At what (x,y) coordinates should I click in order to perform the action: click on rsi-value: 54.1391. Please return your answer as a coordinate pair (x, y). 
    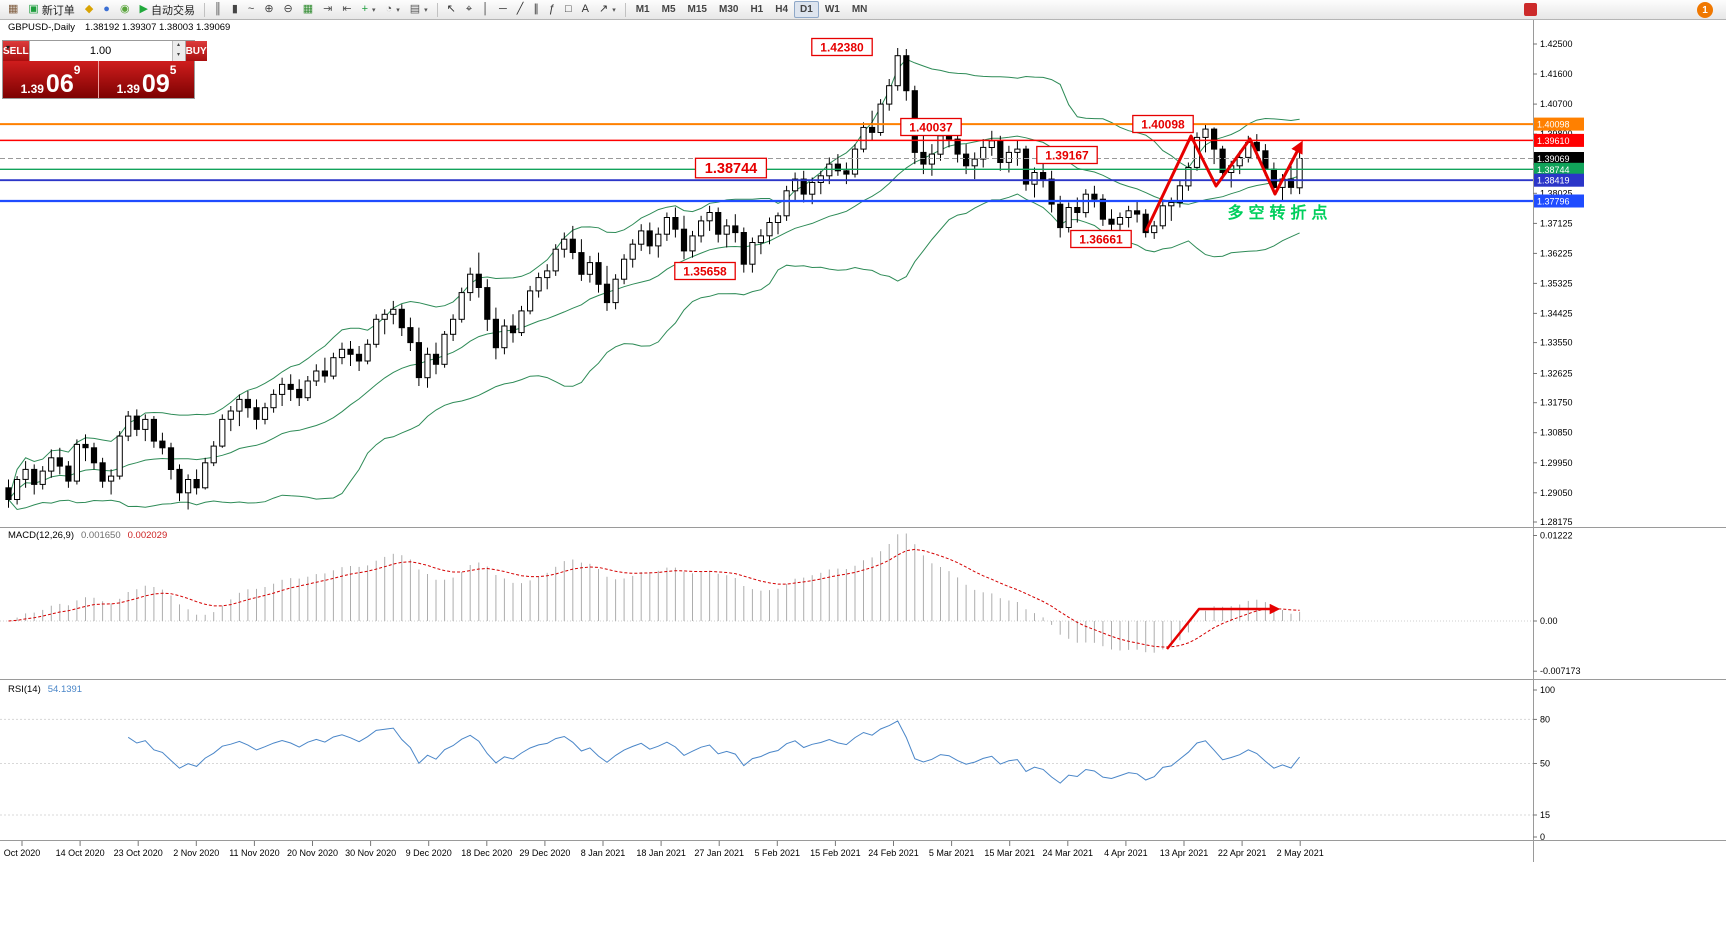
    Looking at the image, I should click on (65, 689).